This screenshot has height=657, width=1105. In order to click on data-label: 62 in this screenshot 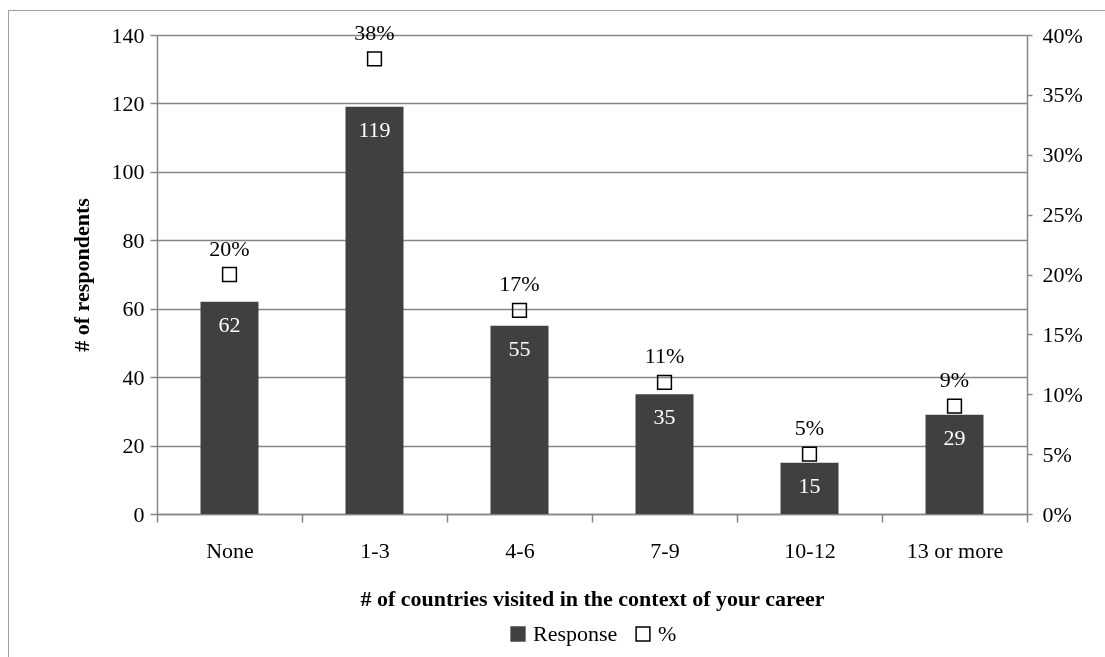, I will do `click(229, 324)`.